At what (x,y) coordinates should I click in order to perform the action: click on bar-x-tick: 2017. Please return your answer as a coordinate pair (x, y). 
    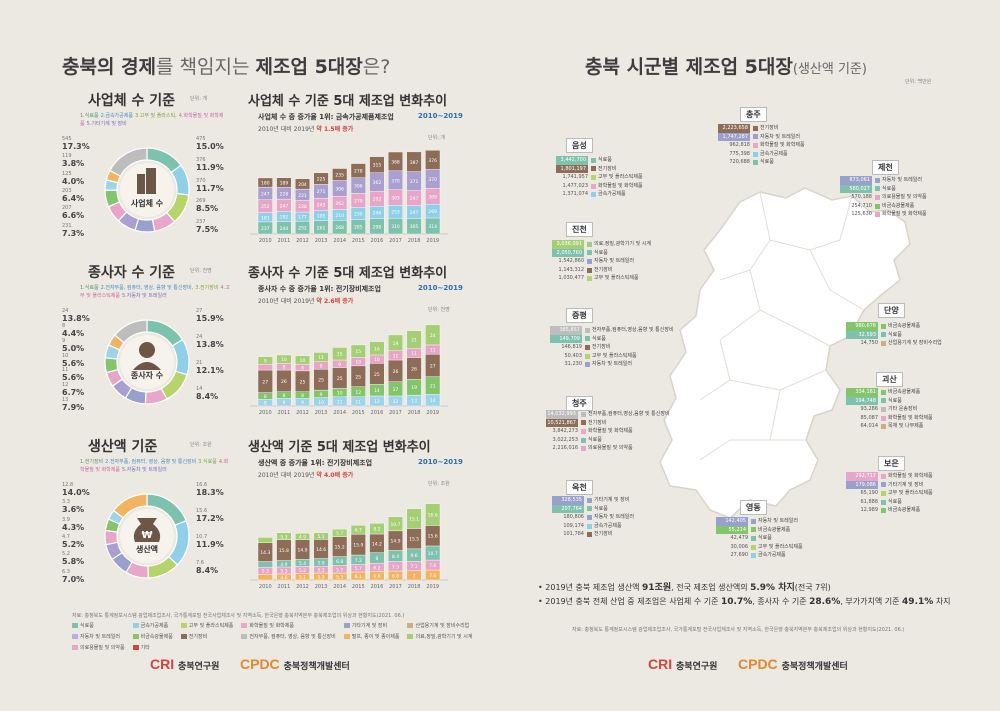
    Looking at the image, I should click on (395, 241).